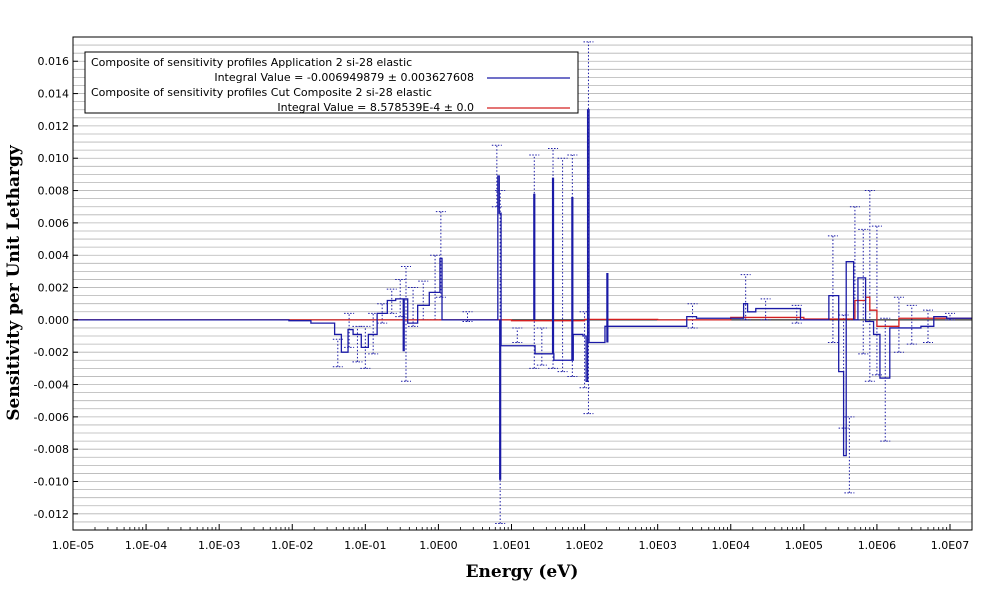  Describe the element at coordinates (522, 311) in the screenshot. I see `series-step-line` at that location.